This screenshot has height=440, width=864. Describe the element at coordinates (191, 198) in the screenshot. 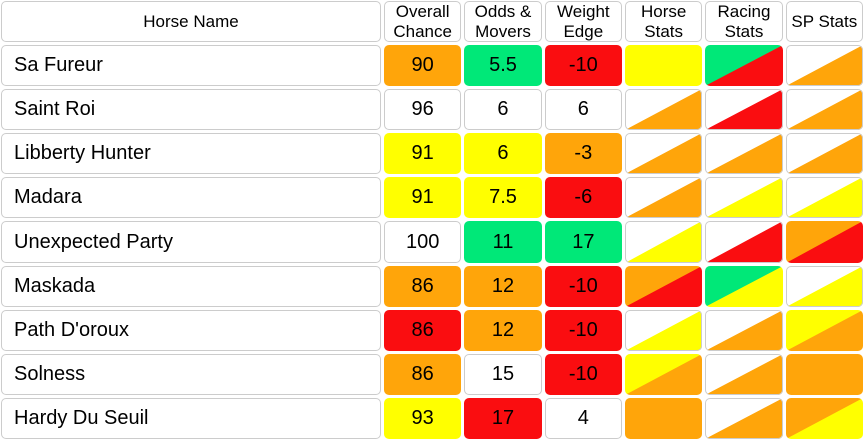

I see `horse-name-cell: Madara` at that location.